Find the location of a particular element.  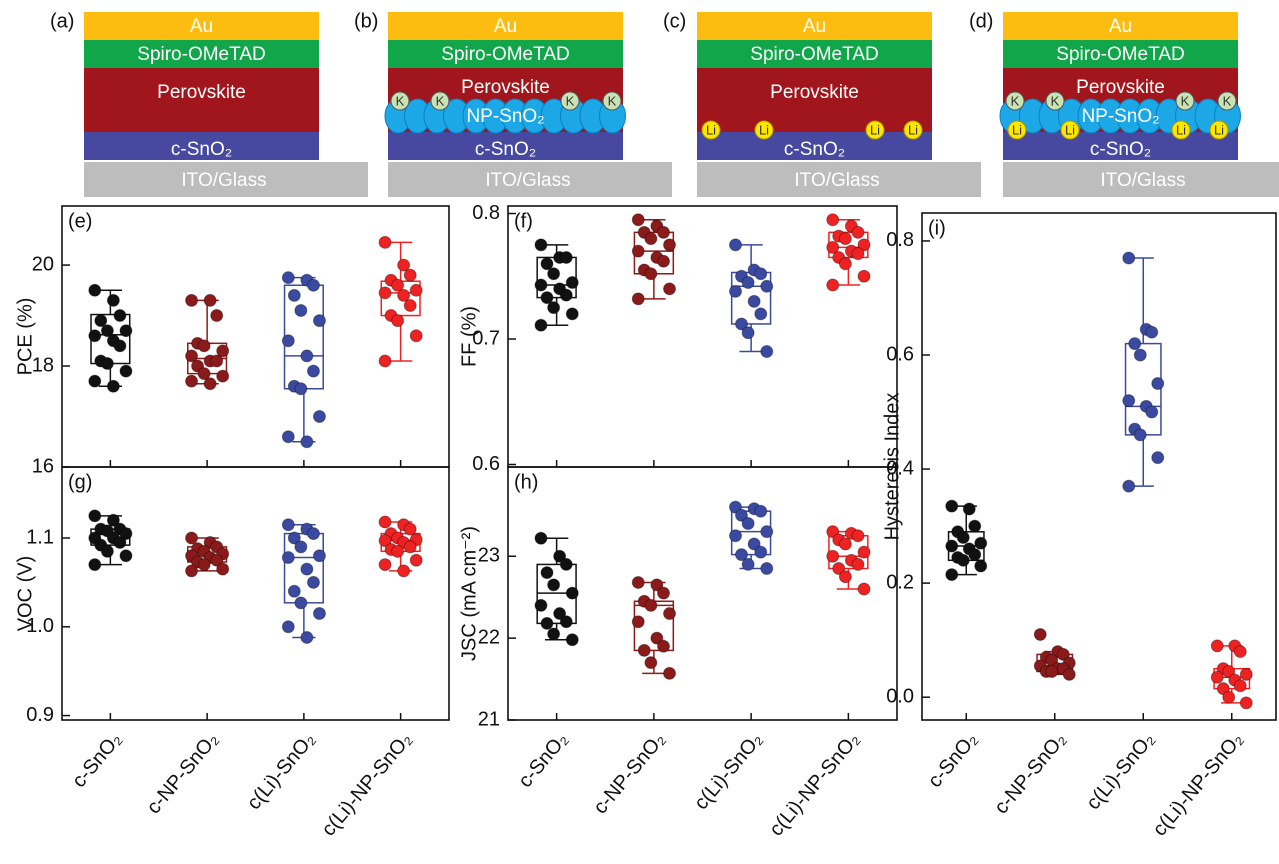

y-tick-label: 18 is located at coordinates (43, 365).